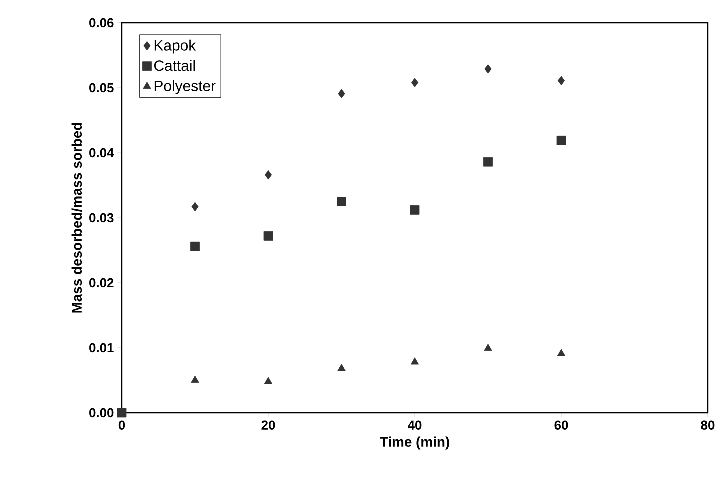 This screenshot has width=724, height=495. I want to click on legend-label: Polyester, so click(185, 87).